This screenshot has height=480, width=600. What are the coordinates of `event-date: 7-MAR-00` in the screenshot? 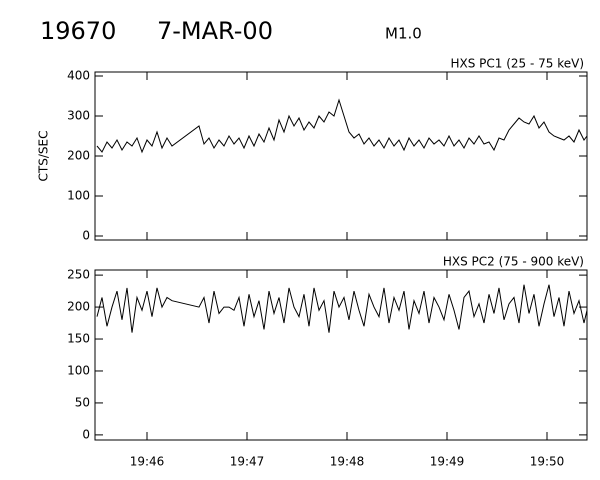 It's located at (215, 31).